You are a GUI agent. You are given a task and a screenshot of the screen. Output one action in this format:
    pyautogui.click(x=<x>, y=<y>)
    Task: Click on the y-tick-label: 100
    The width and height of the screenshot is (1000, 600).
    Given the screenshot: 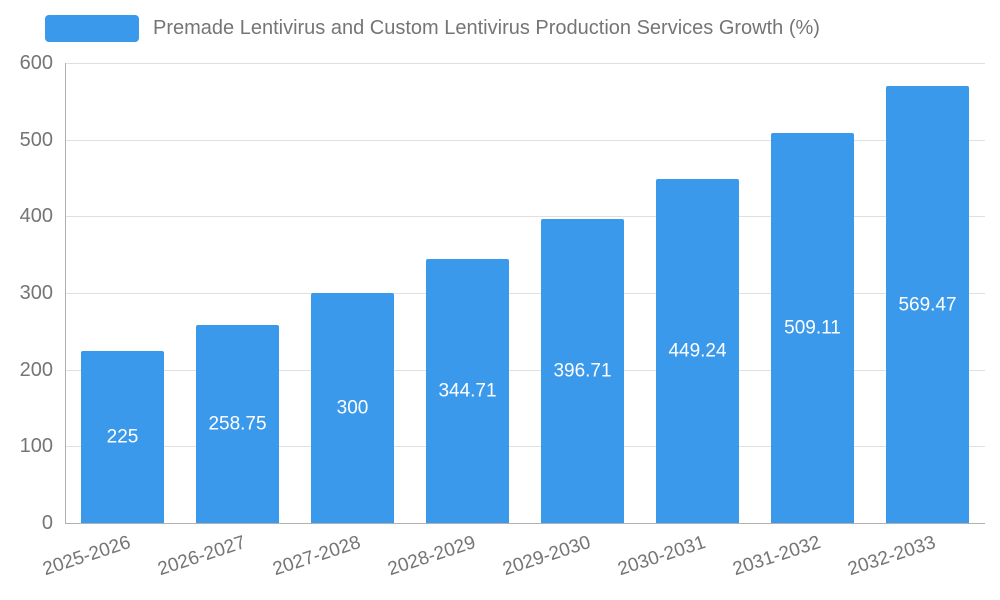 What is the action you would take?
    pyautogui.click(x=36, y=446)
    